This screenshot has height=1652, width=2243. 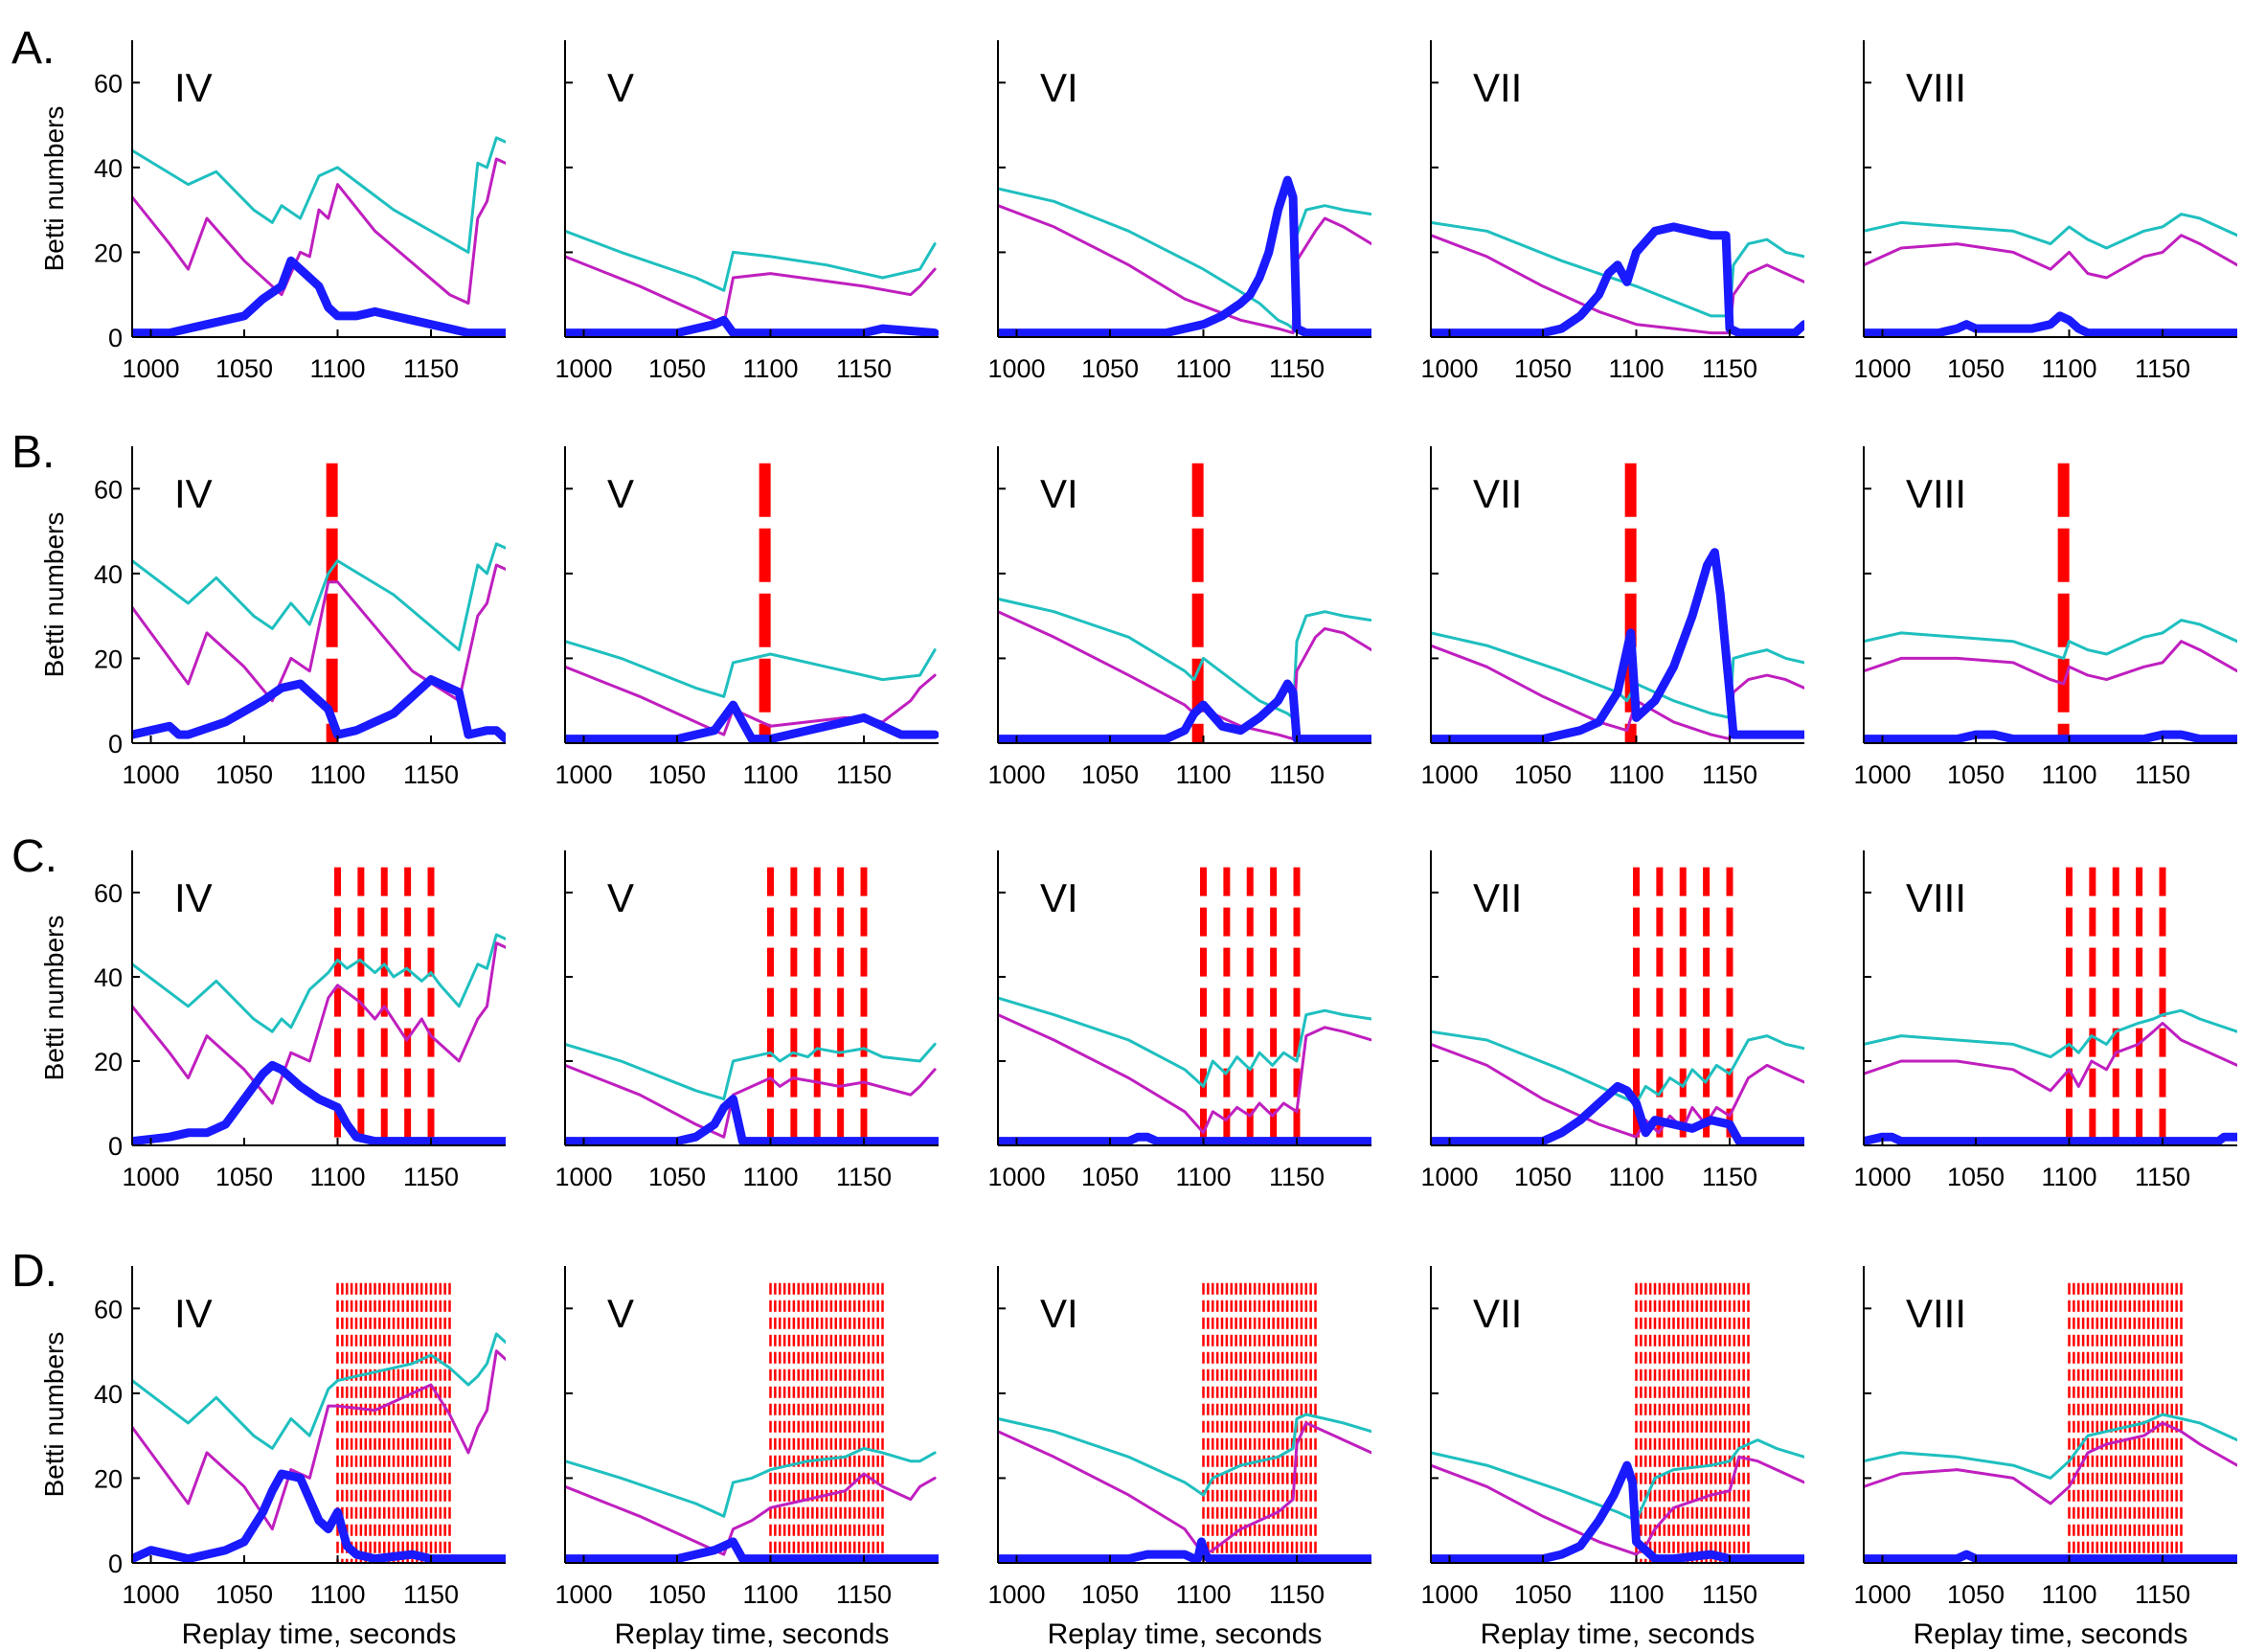 What do you see at coordinates (108, 168) in the screenshot?
I see `y-tick-label: 40` at bounding box center [108, 168].